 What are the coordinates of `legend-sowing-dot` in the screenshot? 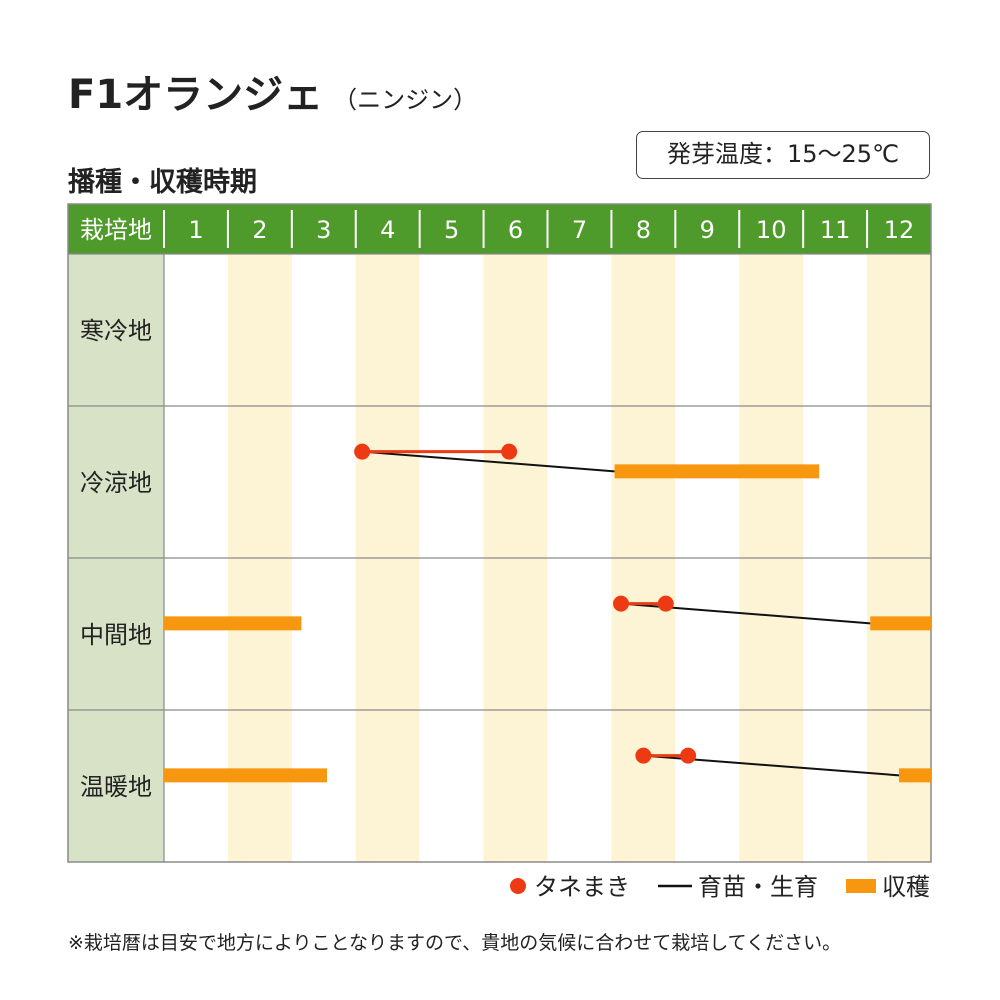 It's located at (518, 886).